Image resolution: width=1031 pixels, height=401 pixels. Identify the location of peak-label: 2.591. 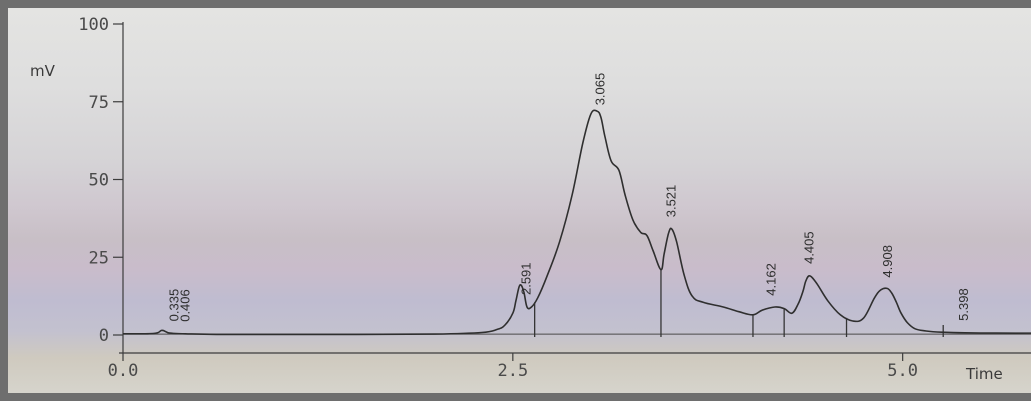
(525, 278).